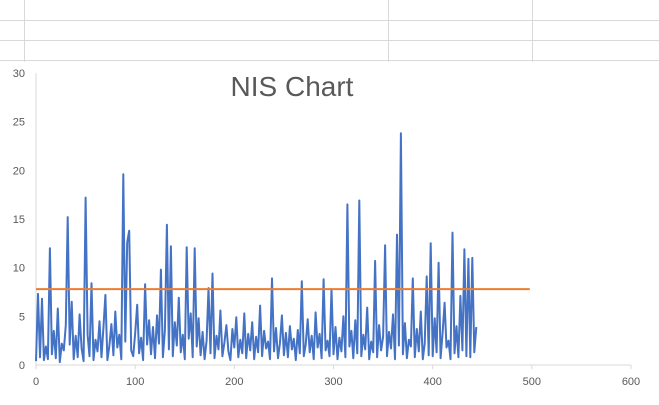 The height and width of the screenshot is (405, 659). I want to click on x-tick-label: 500, so click(532, 382).